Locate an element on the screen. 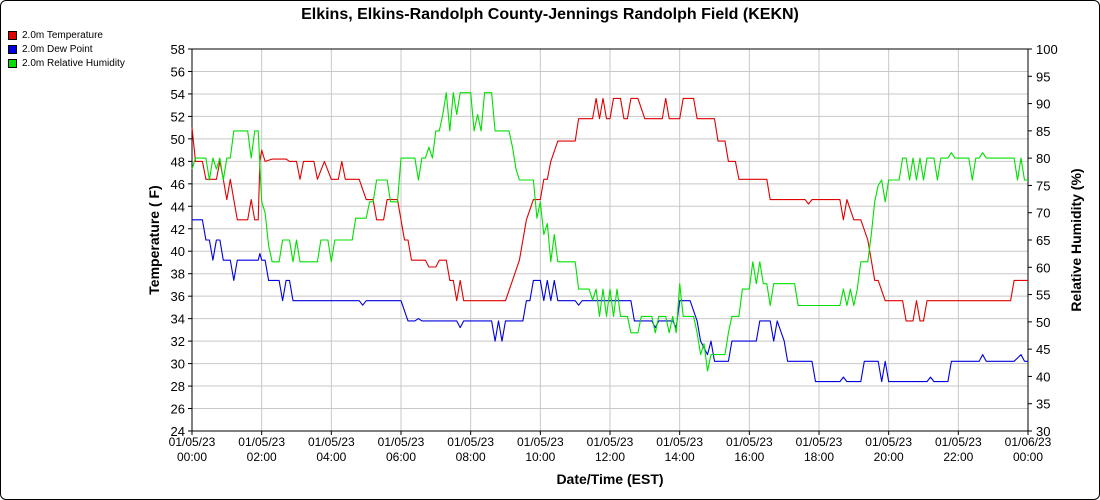 This screenshot has width=1100, height=500. y2-tick-label: 45 is located at coordinates (1043, 349).